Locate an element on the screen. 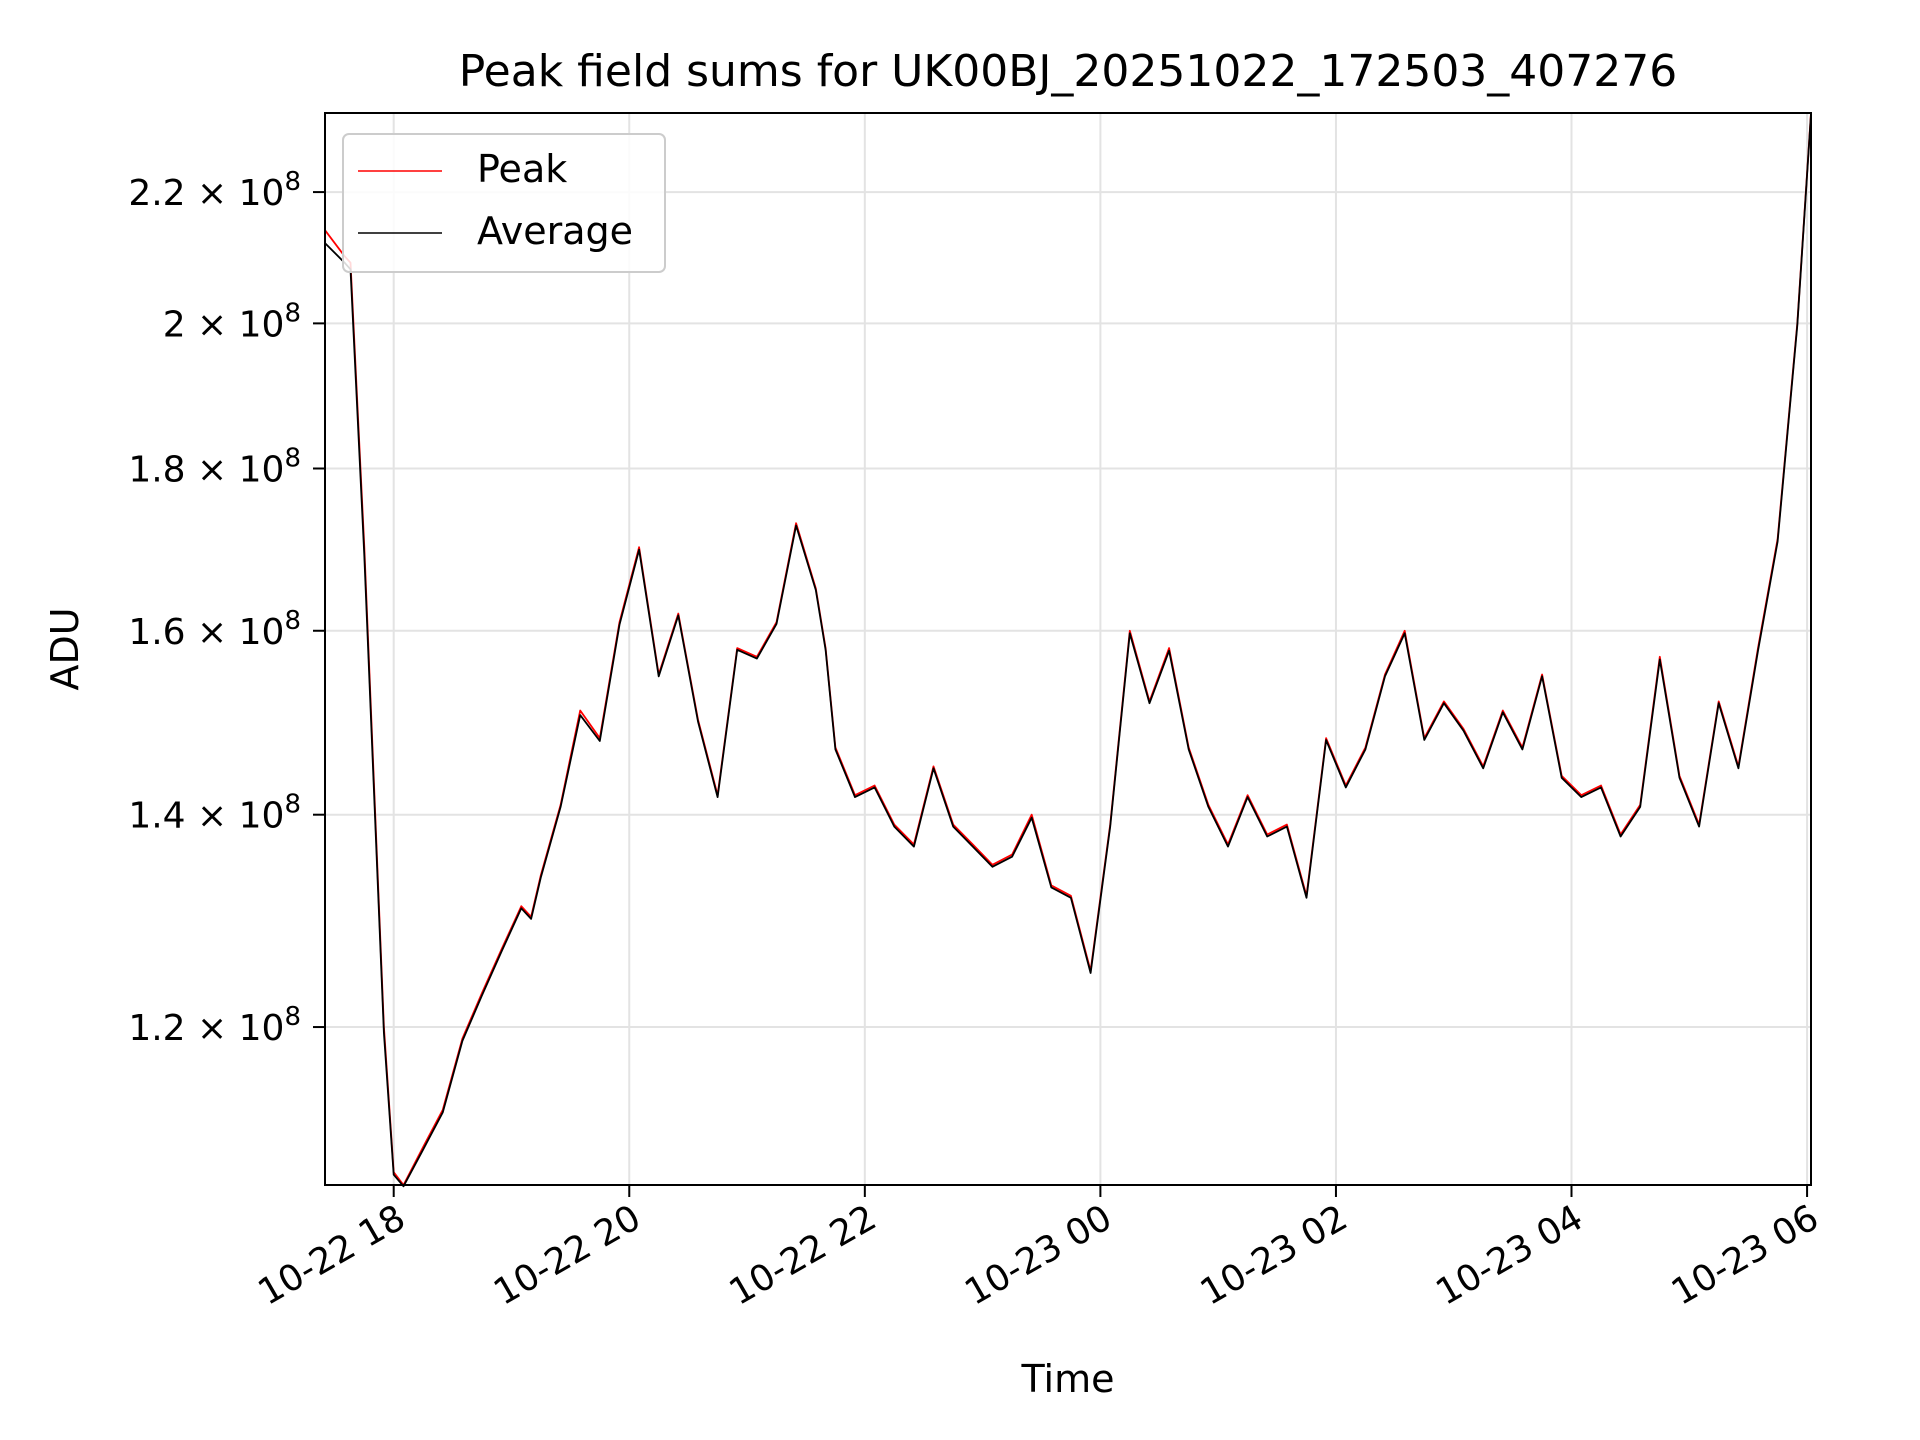  legend-label-average: Average is located at coordinates (555, 231).